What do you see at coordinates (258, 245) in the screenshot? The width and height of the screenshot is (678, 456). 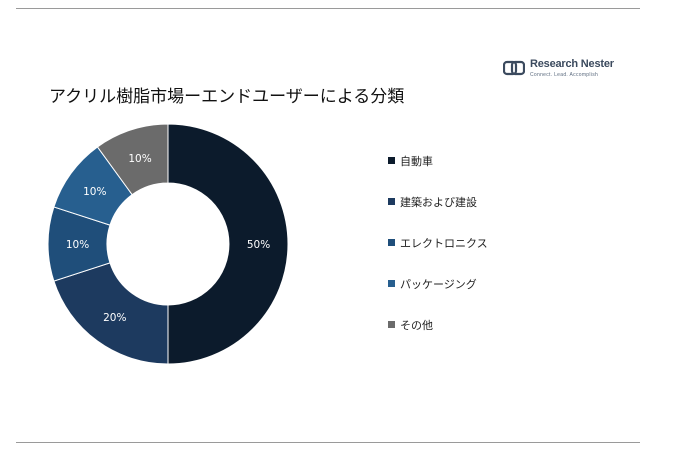 I see `slice-label-1: 50%` at bounding box center [258, 245].